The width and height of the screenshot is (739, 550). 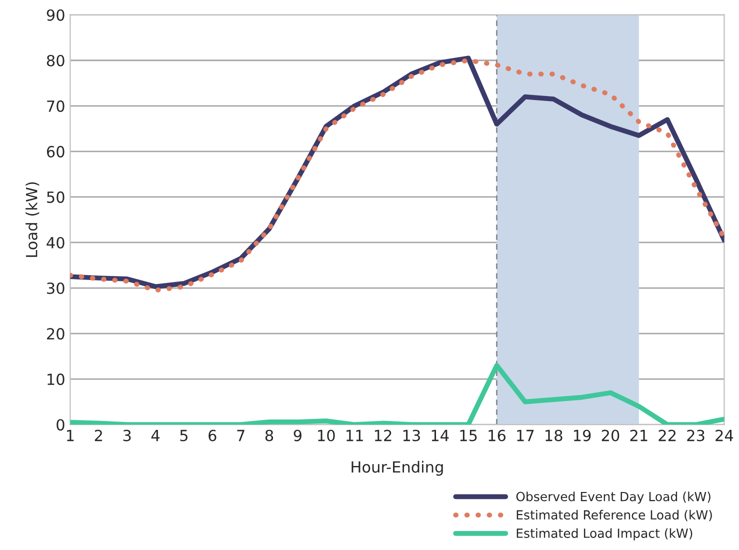 I want to click on y-tick-label: 0, so click(x=60, y=425).